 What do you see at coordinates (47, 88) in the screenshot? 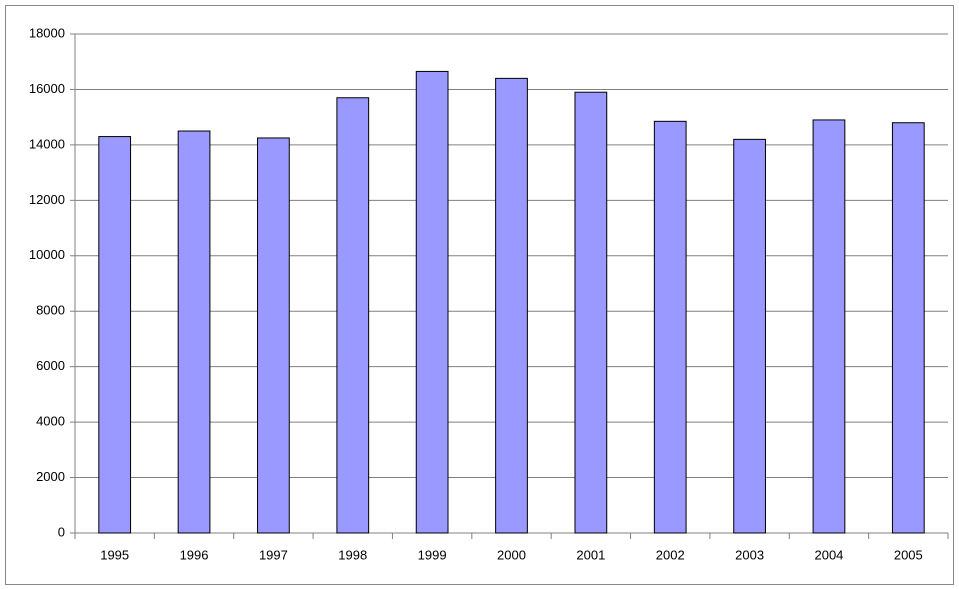
I see `y-tick-label: 16000` at bounding box center [47, 88].